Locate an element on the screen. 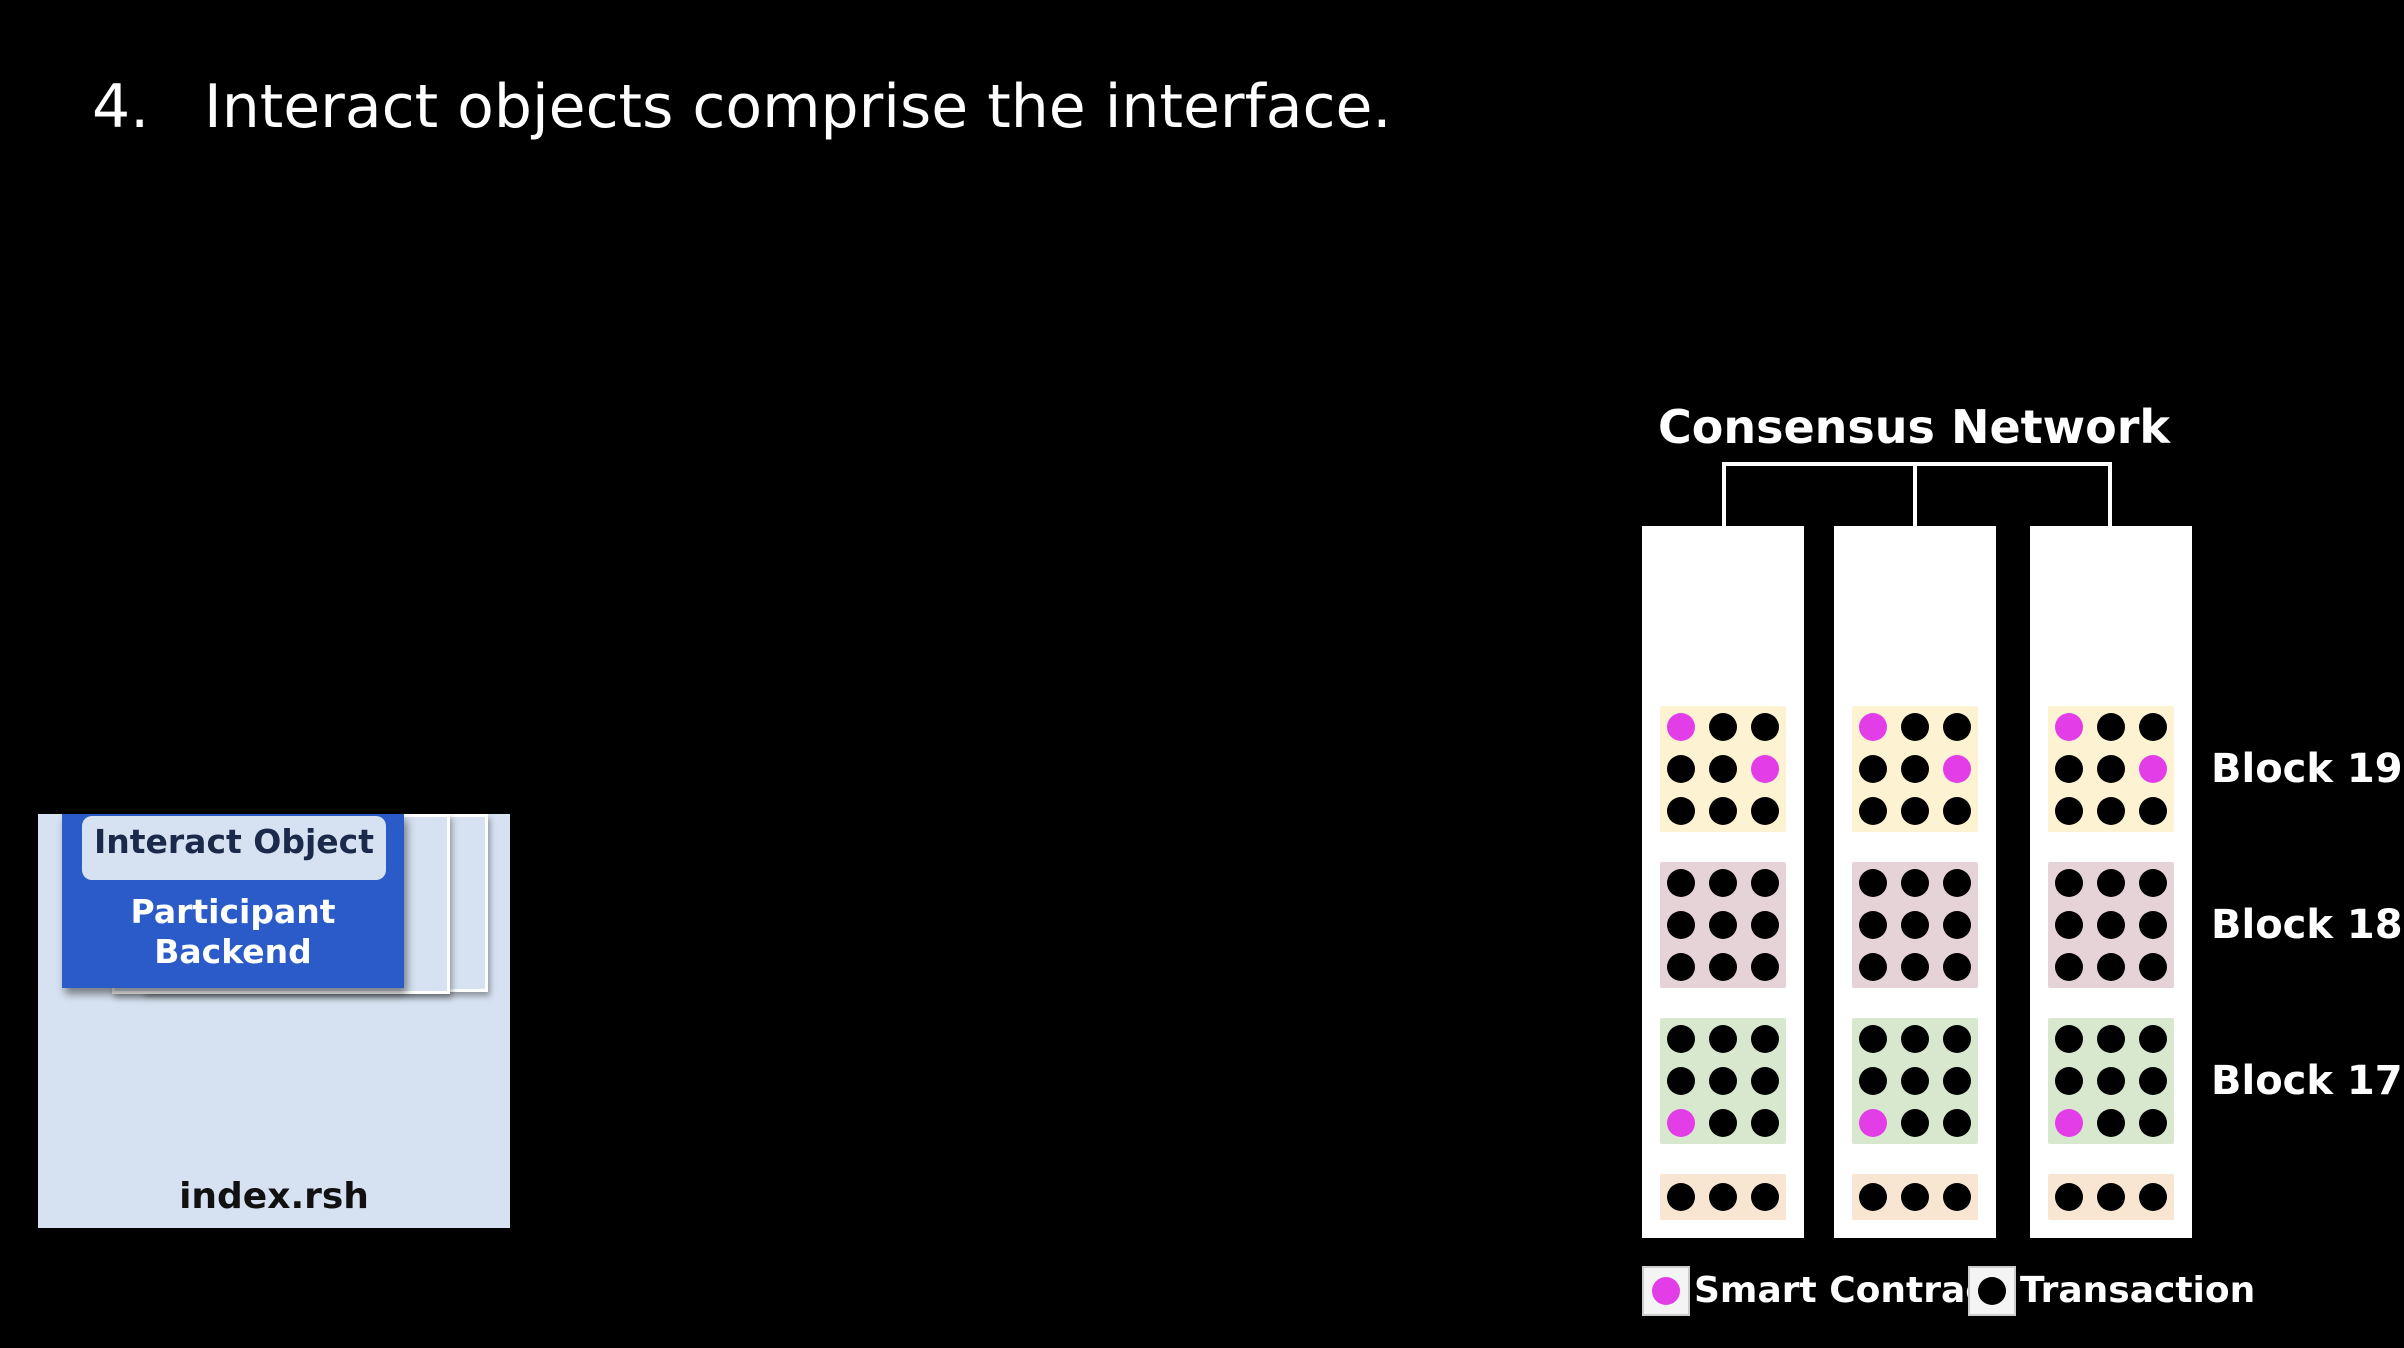 Image resolution: width=2404 pixels, height=1348 pixels. backend-label-line2: Backend is located at coordinates (233, 951).